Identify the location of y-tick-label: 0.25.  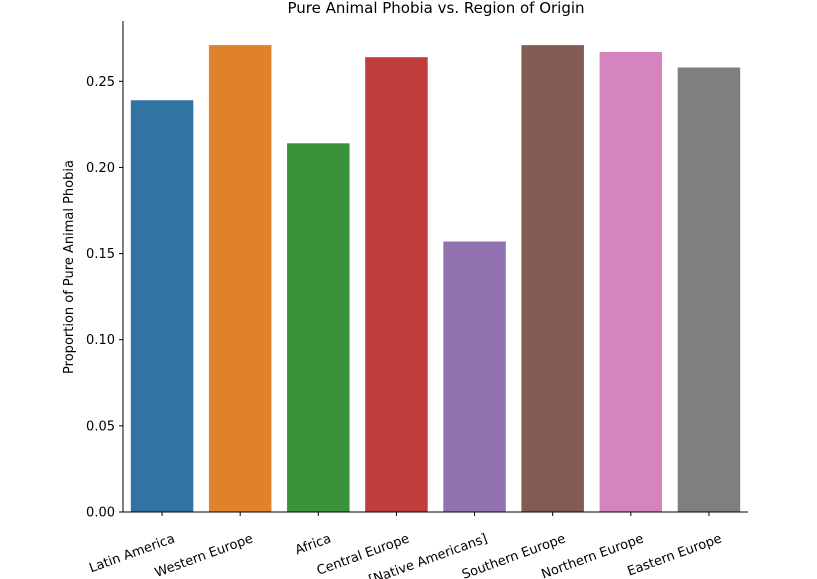
(100, 82).